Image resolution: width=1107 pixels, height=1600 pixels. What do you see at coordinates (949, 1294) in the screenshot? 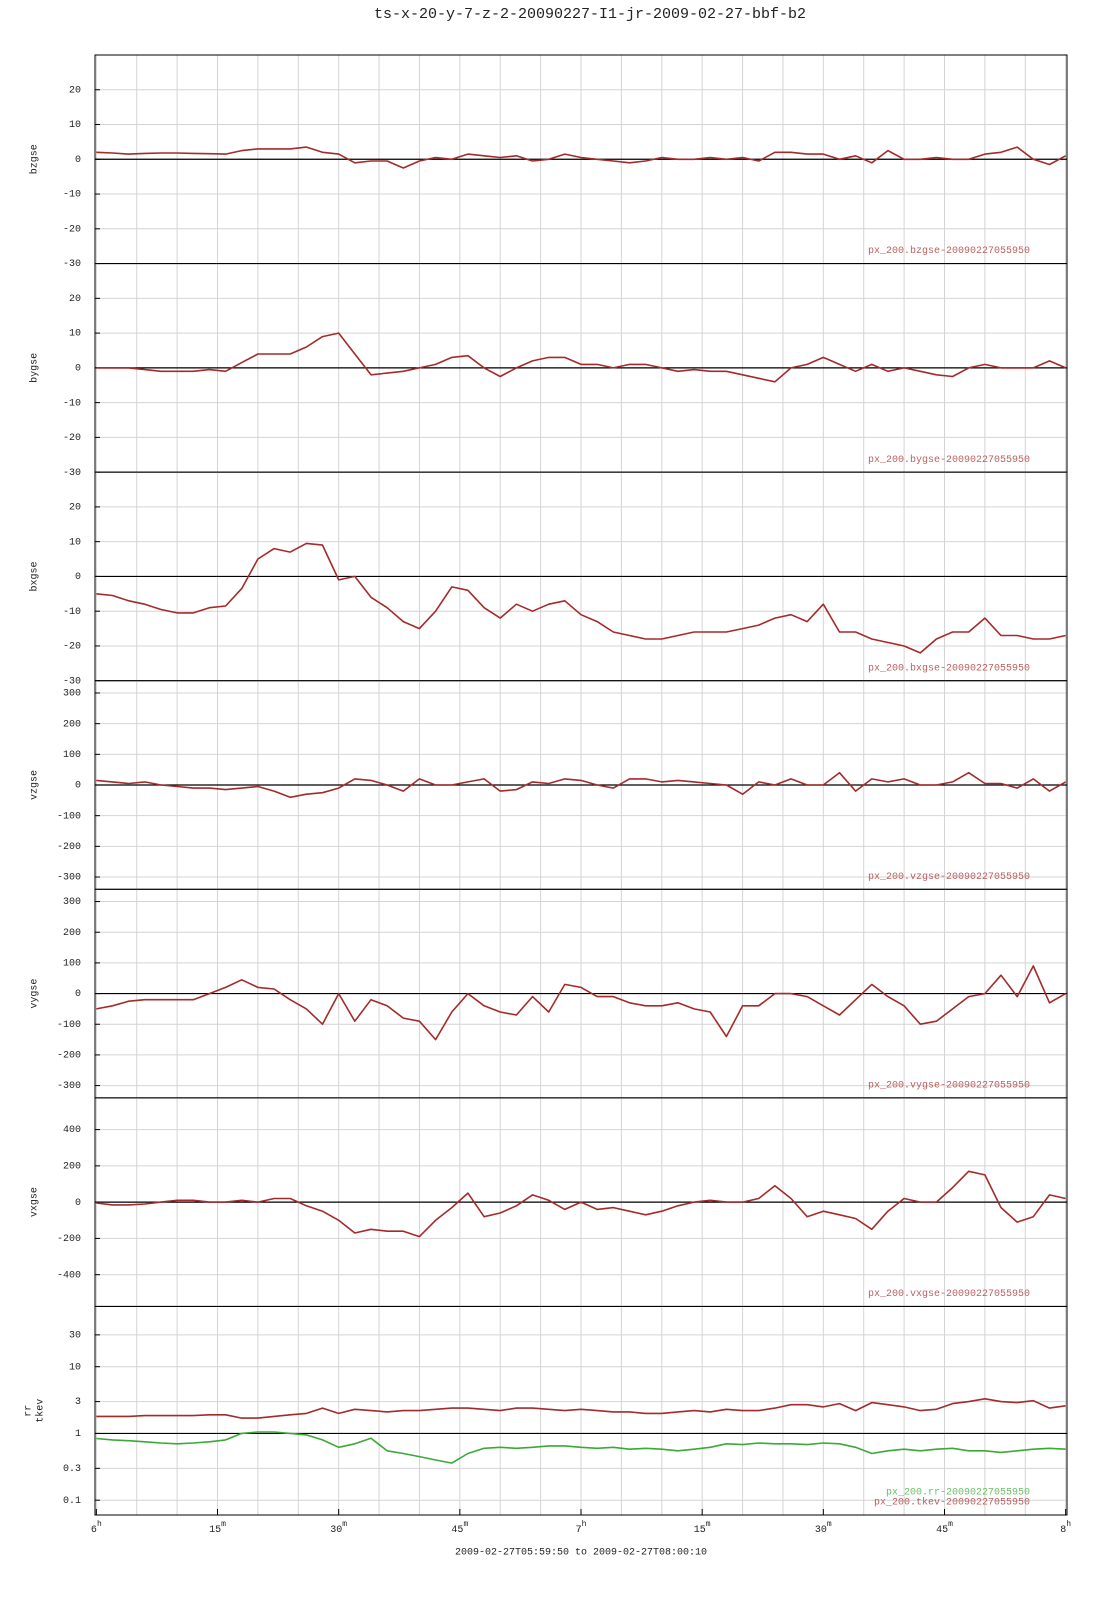
I see `legend-label: px_200.vxgse-20090227055950` at bounding box center [949, 1294].